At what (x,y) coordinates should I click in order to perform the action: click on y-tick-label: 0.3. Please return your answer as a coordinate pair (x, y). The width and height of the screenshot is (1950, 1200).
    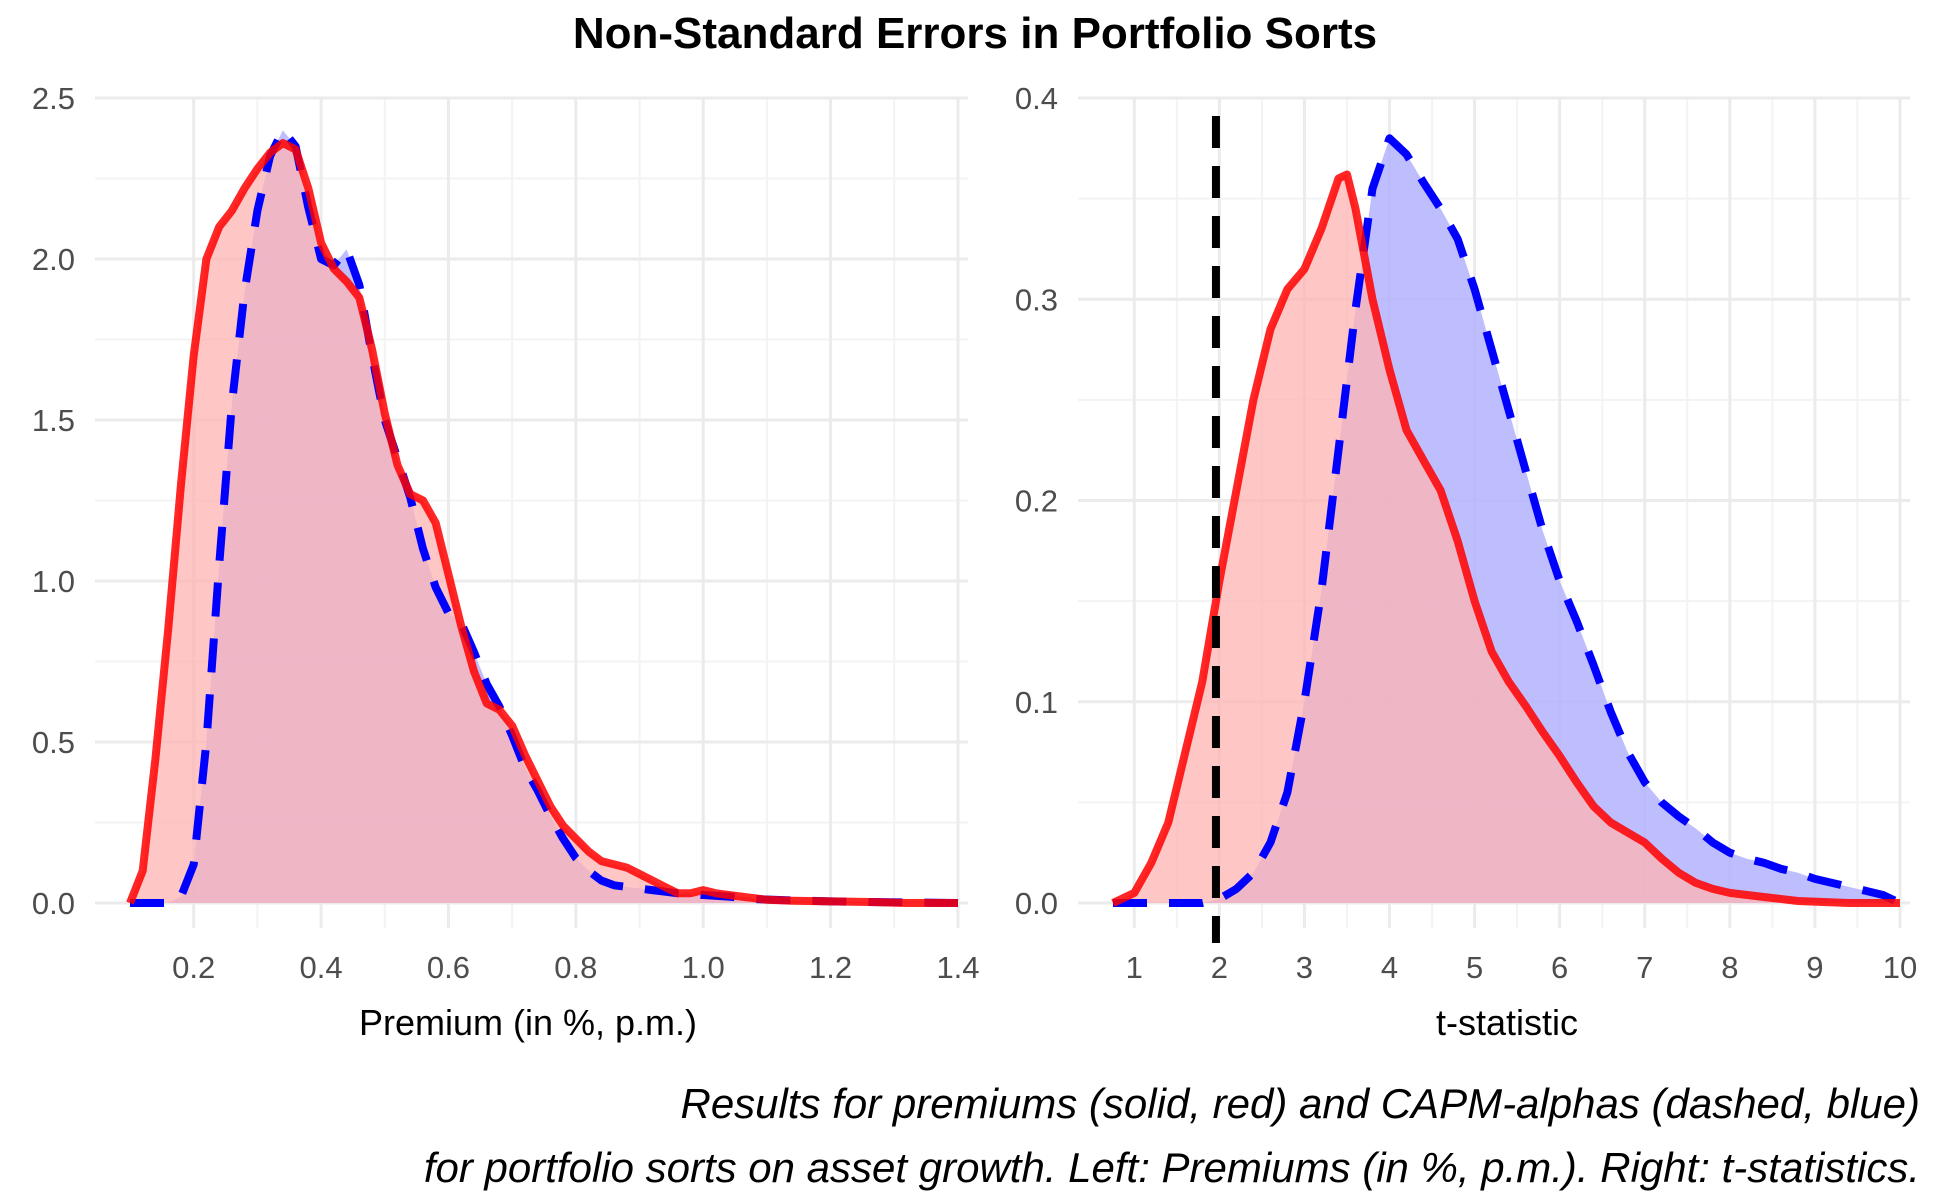
    Looking at the image, I should click on (1036, 299).